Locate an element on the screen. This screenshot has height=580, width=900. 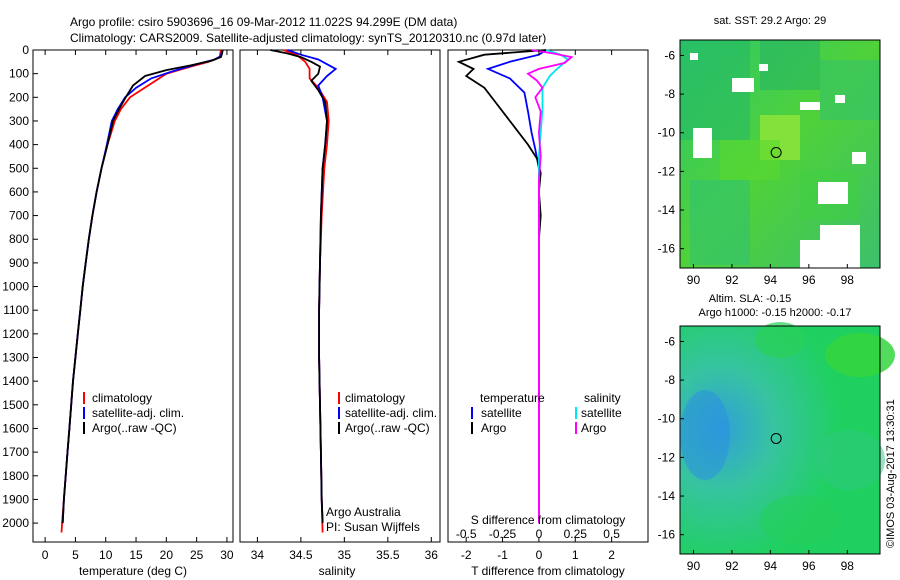
legend-label-climatology: climatology is located at coordinates (122, 398).